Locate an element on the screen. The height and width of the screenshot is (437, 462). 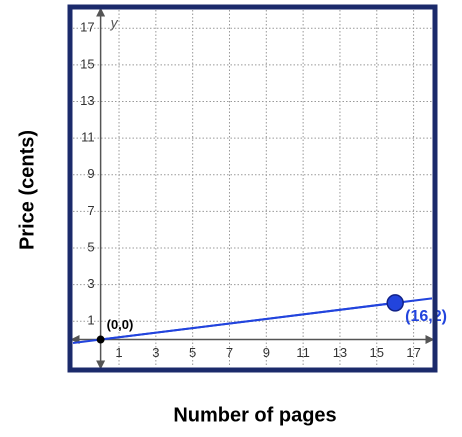
x-tick-label: 17 is located at coordinates (413, 352).